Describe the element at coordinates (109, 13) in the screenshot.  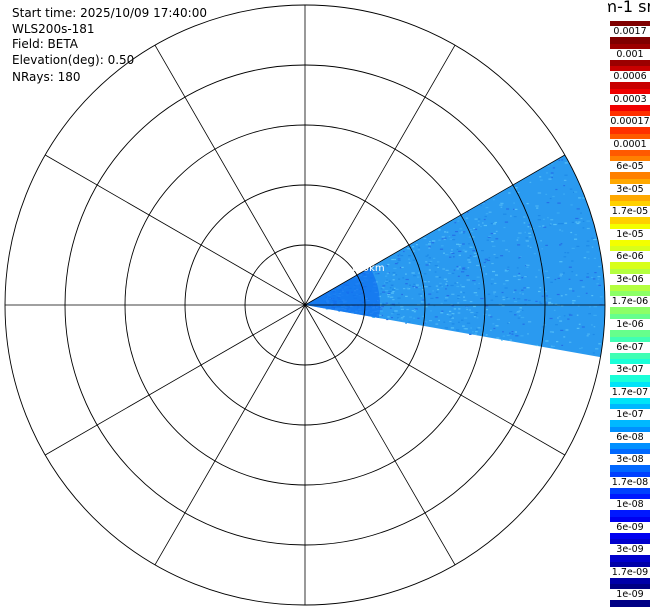
I see `start-time-text: Start time: 2025/10/09 17:40:00` at that location.